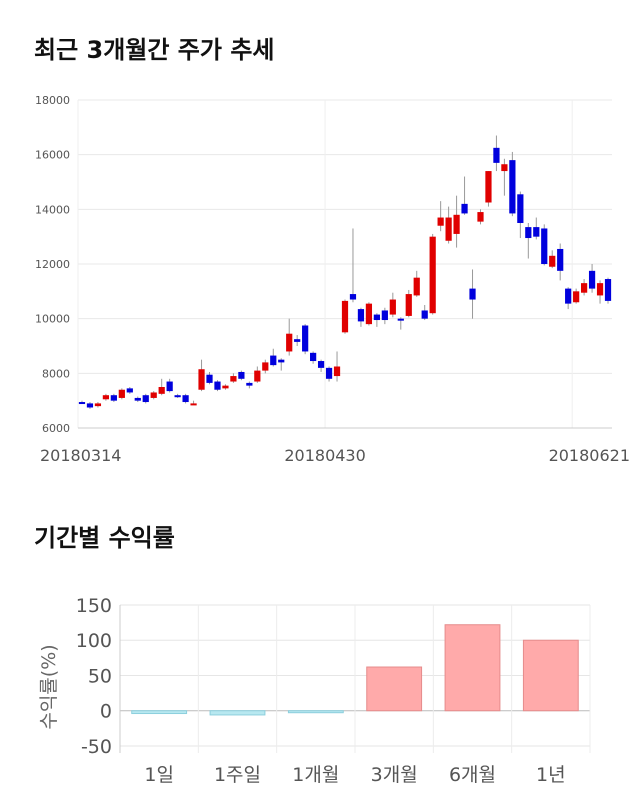  I want to click on price-x-tick-label: 20180430, so click(324, 455).